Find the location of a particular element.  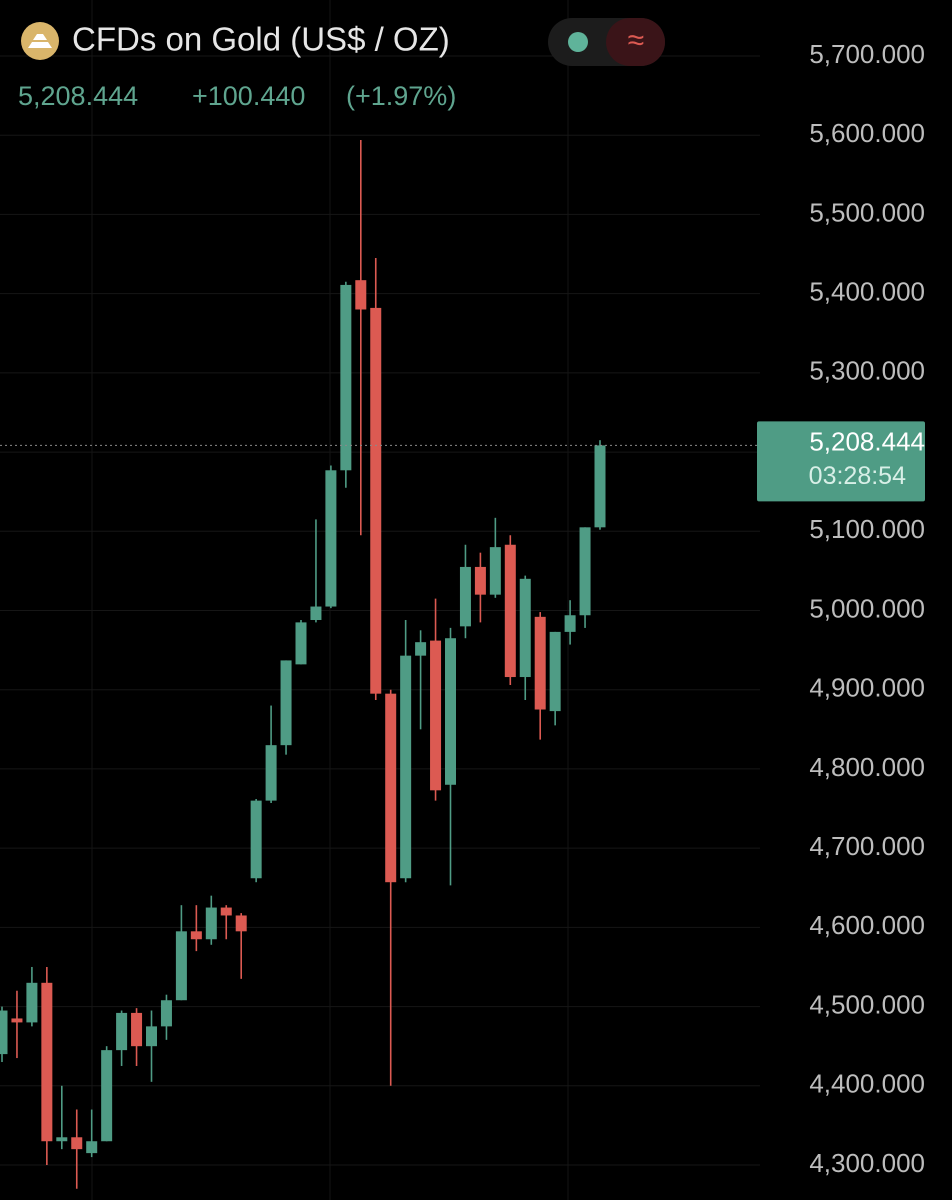

y-tick-label: 4,300.000 is located at coordinates (867, 1163).